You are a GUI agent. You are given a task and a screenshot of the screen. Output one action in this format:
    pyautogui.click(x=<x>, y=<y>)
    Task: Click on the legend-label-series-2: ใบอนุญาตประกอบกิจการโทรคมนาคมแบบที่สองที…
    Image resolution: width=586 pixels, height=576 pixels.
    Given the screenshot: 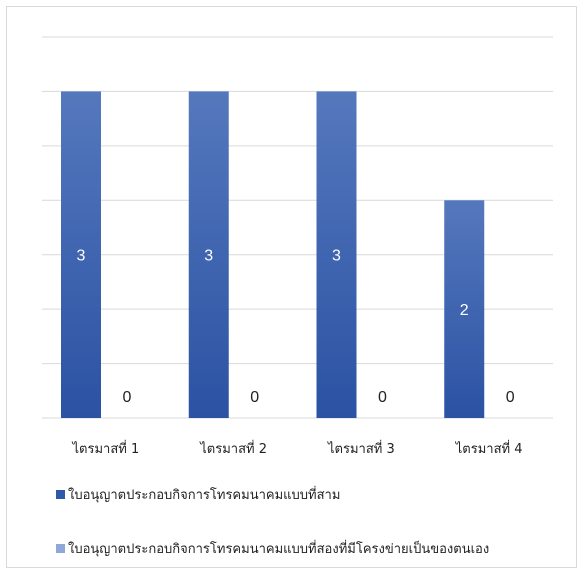 What is the action you would take?
    pyautogui.click(x=279, y=549)
    